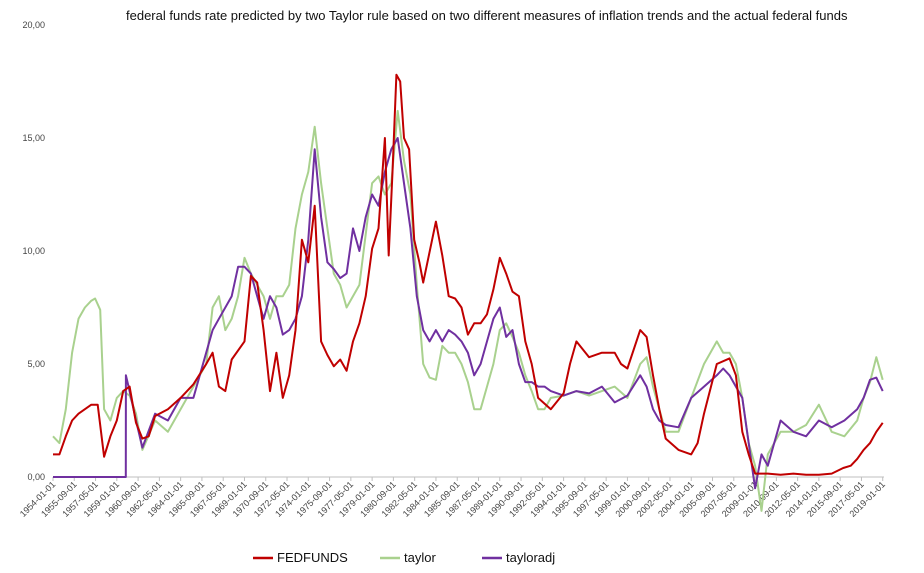  I want to click on legend-label-tayloradj: tayloradj, so click(530, 557).